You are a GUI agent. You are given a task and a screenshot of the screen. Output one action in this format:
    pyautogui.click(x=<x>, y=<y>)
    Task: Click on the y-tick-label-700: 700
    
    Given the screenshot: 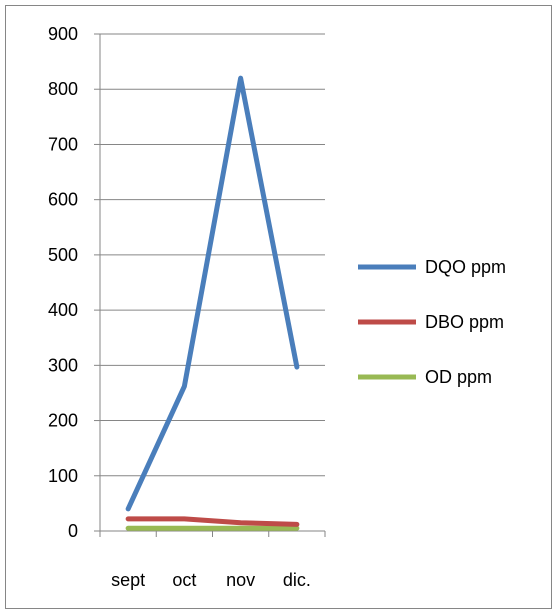 What is the action you would take?
    pyautogui.click(x=63, y=144)
    